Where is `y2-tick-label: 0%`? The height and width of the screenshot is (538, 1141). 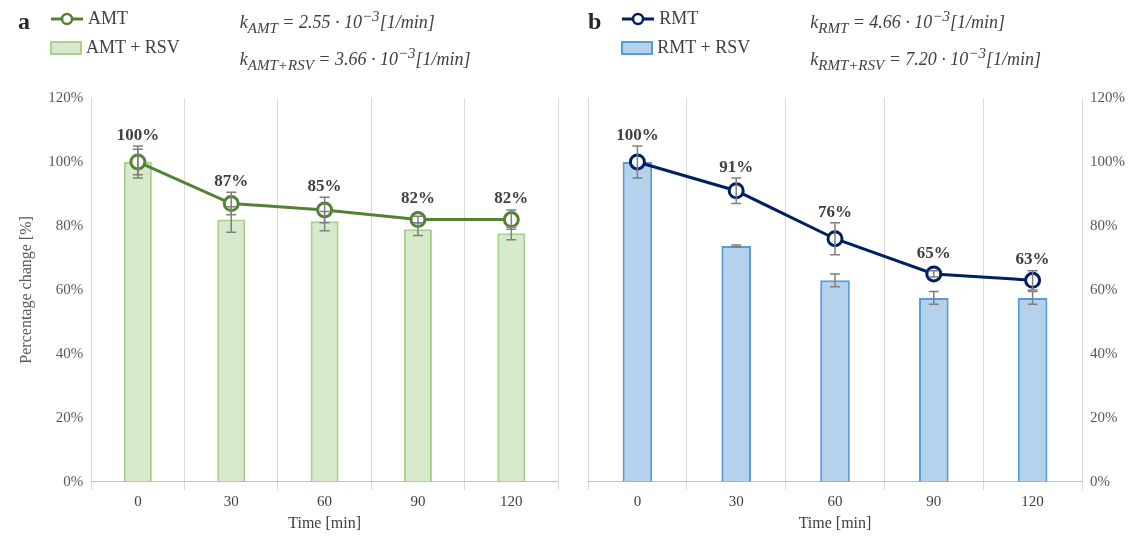 y2-tick-label: 0% is located at coordinates (1100, 480).